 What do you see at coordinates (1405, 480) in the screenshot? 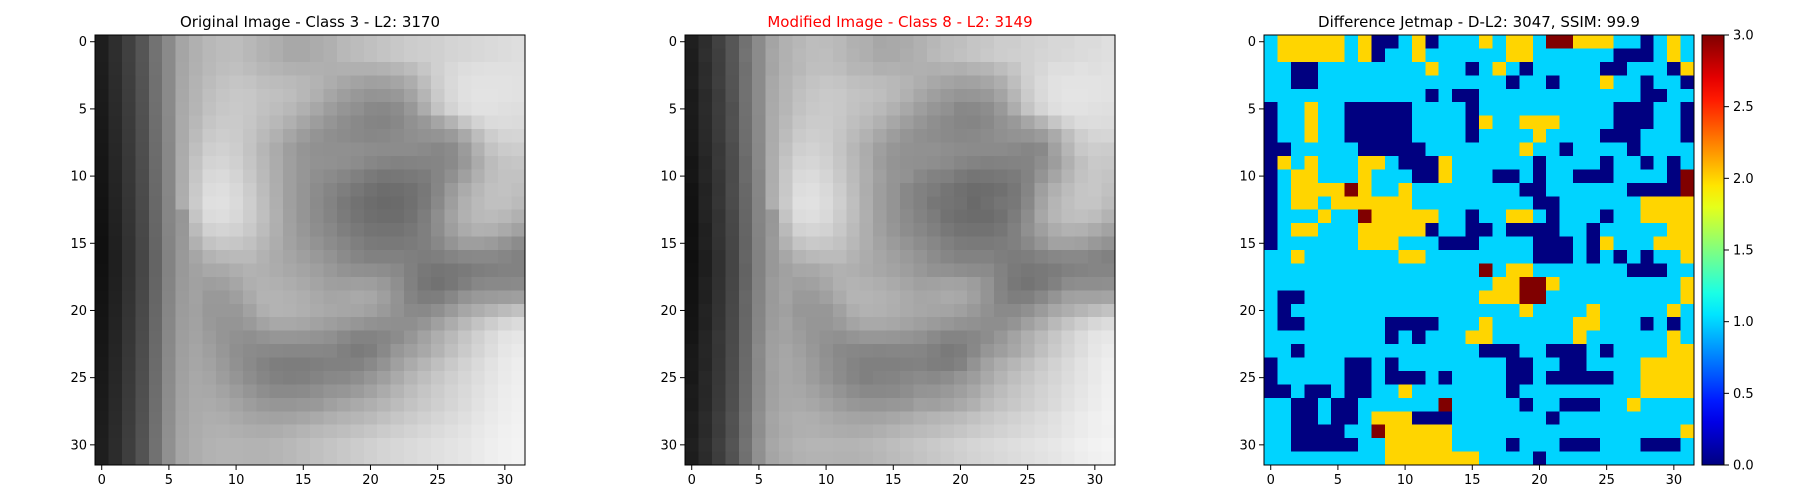
I see `x-tick-label: 10` at bounding box center [1405, 480].